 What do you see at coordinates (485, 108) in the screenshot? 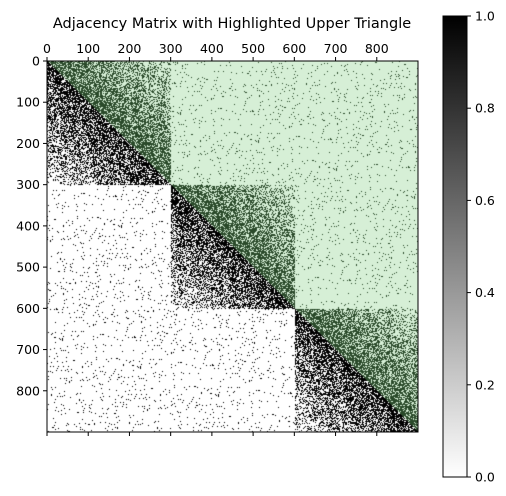
I see `colorbar-tick-label: 0.8` at bounding box center [485, 108].